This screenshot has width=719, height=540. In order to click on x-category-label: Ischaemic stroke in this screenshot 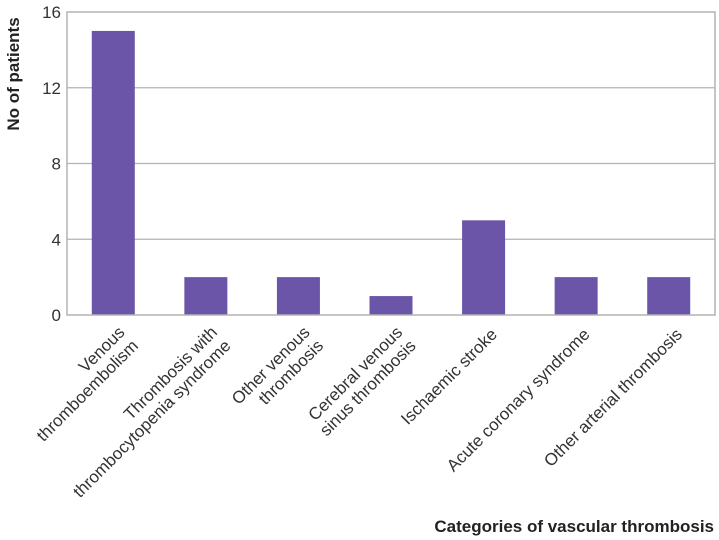, I will do `click(449, 377)`.